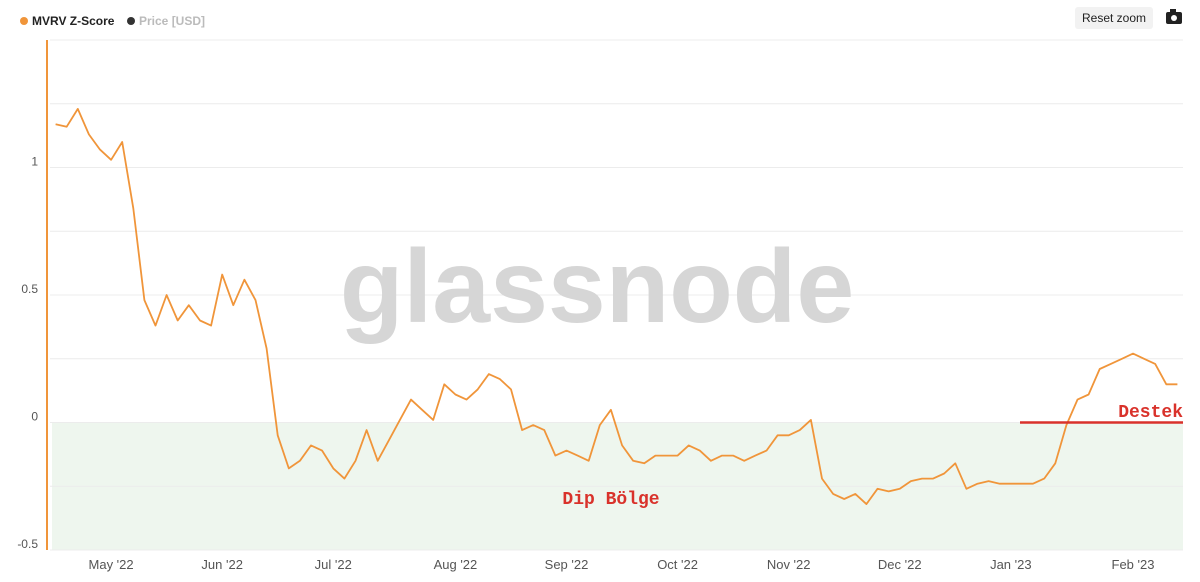 Image resolution: width=1200 pixels, height=582 pixels. Describe the element at coordinates (333, 564) in the screenshot. I see `x-tick-label: Jul '22` at that location.